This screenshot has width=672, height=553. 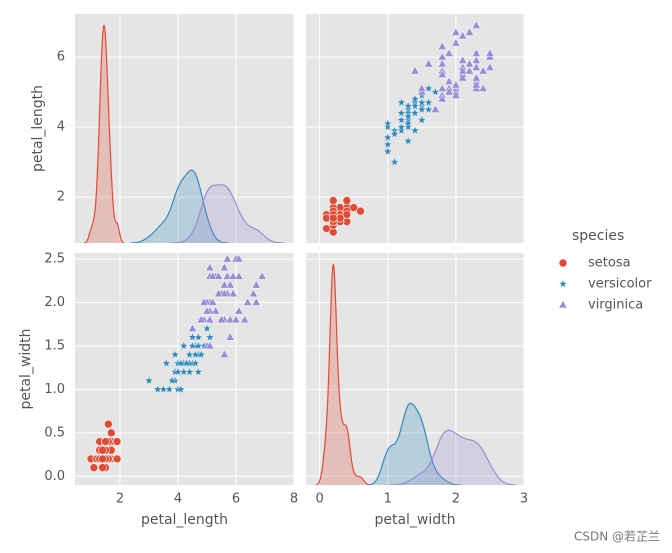 I want to click on y-tick-label: 6, so click(x=61, y=57).